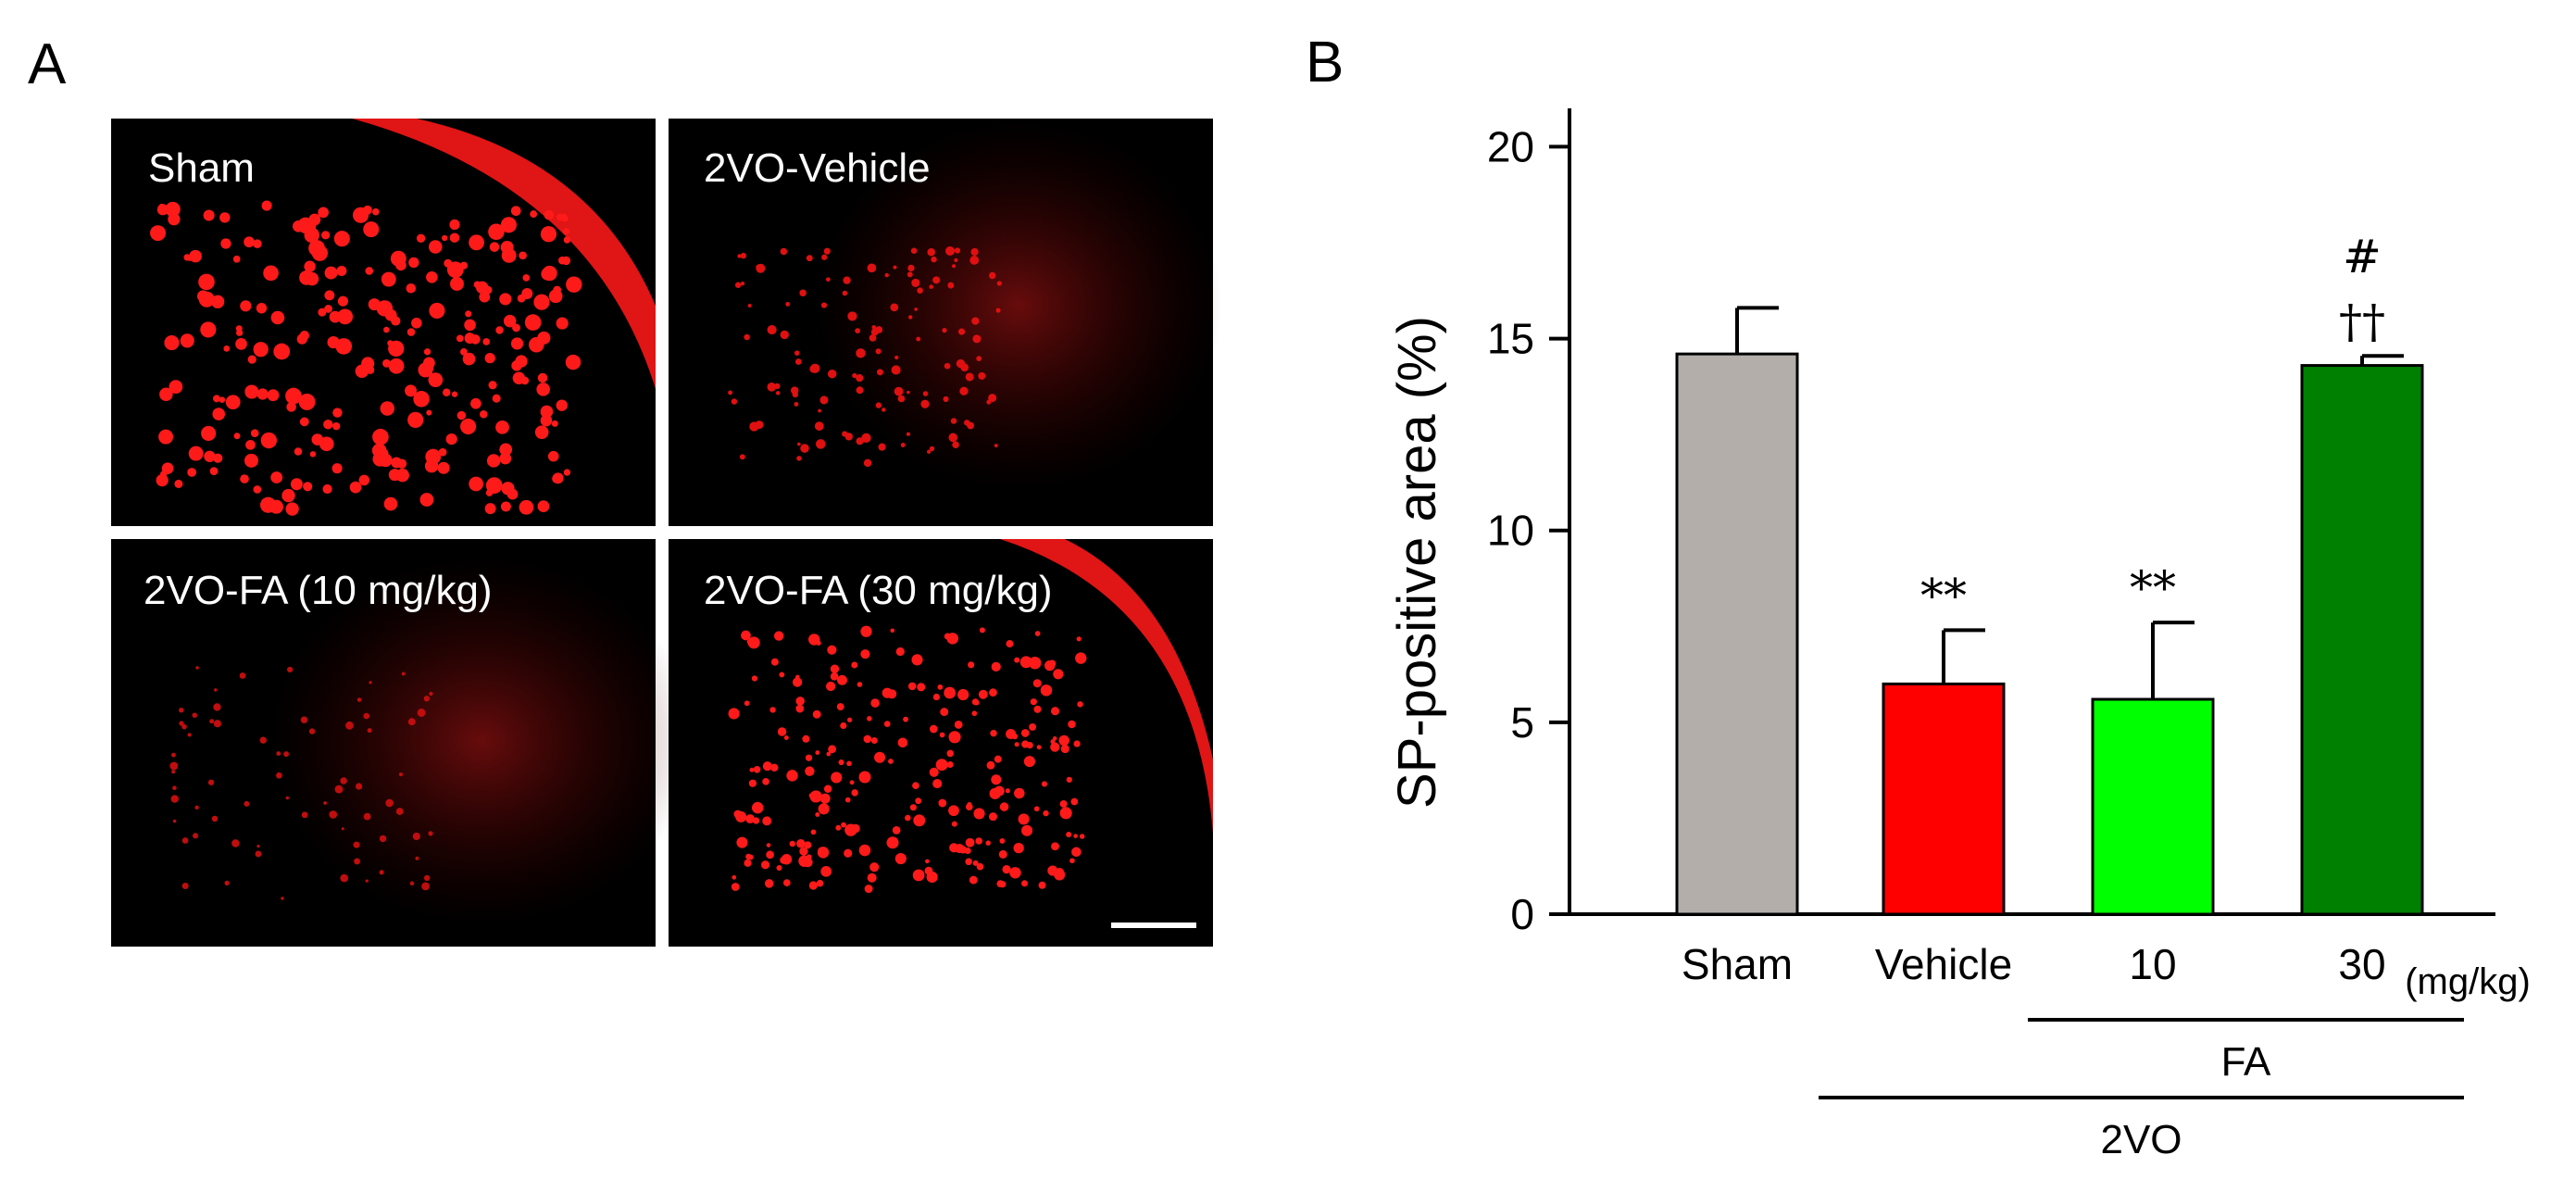  I want to click on significance-marker-secondary: #, so click(2362, 256).